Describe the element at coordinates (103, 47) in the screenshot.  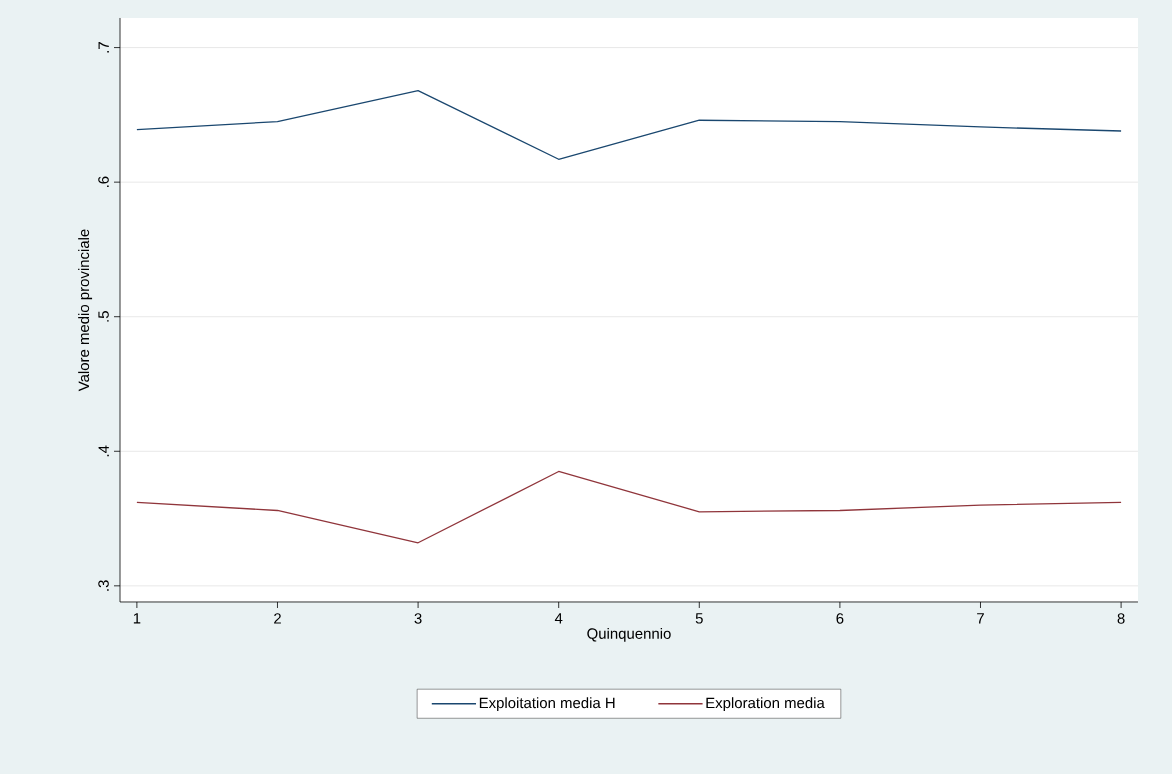
I see `y-tick-label: .7` at that location.